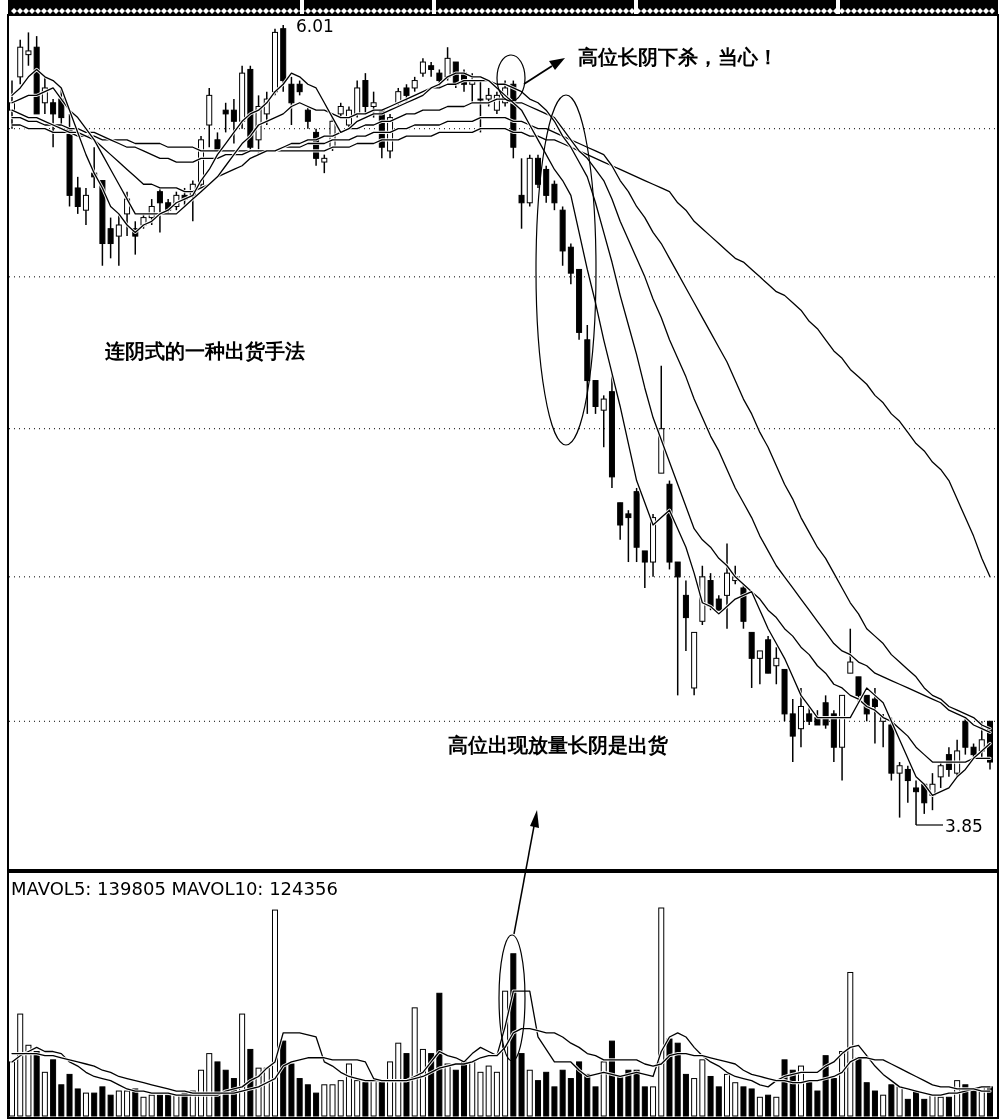 The height and width of the screenshot is (1120, 1002). I want to click on text: MAVOL5: 139805 MAVOL10: 124356, so click(174, 888).